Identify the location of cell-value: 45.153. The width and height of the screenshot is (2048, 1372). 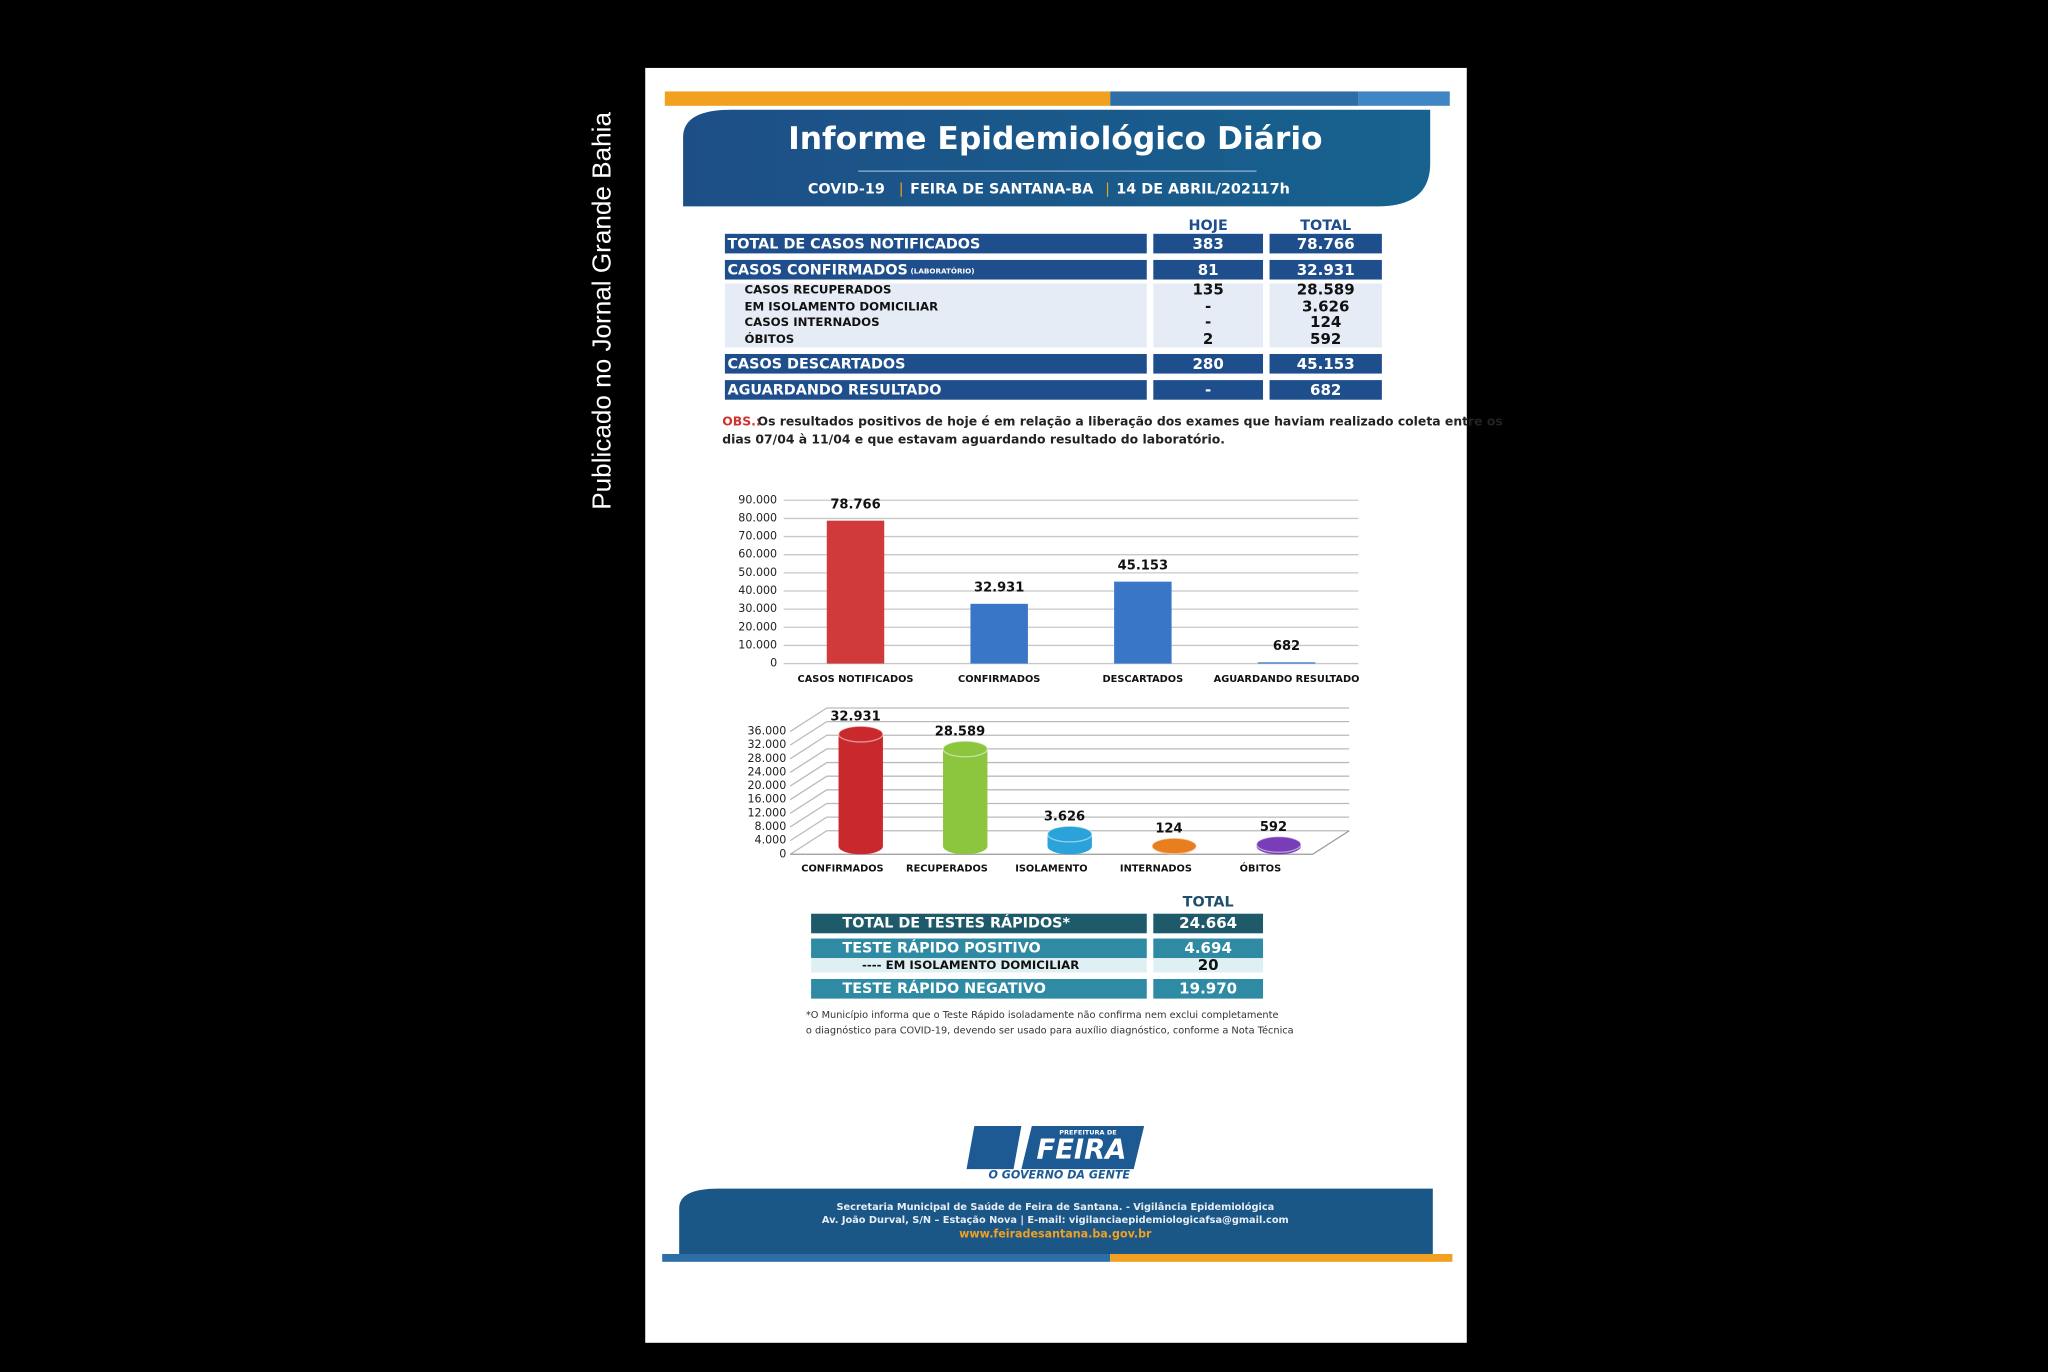
(1326, 364).